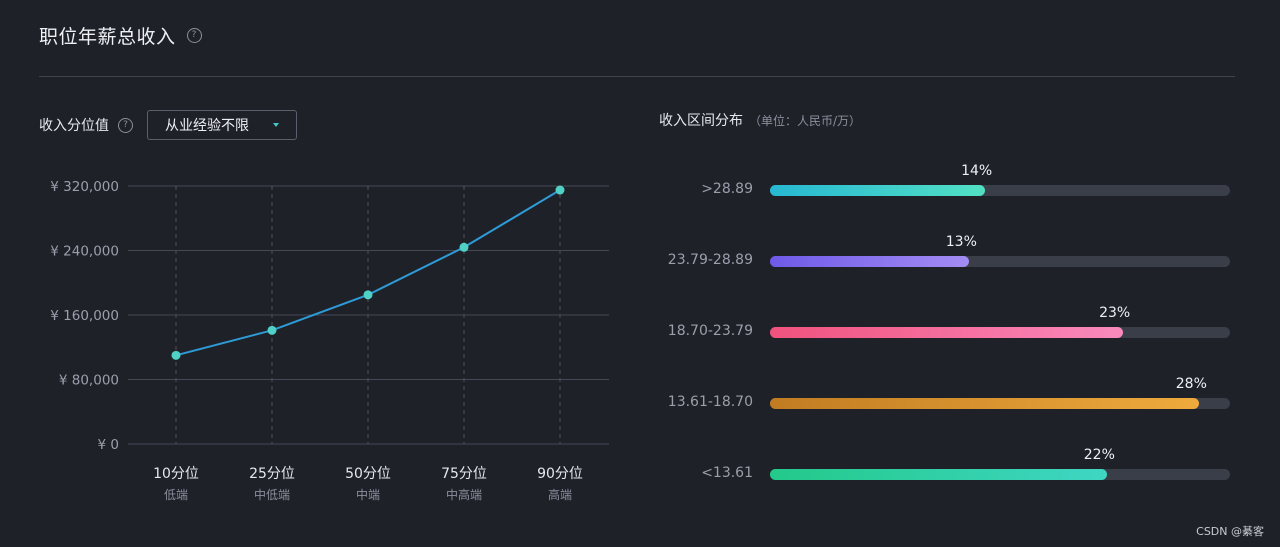 The width and height of the screenshot is (1280, 547). Describe the element at coordinates (464, 474) in the screenshot. I see `x-tick-label: 75分位` at that location.